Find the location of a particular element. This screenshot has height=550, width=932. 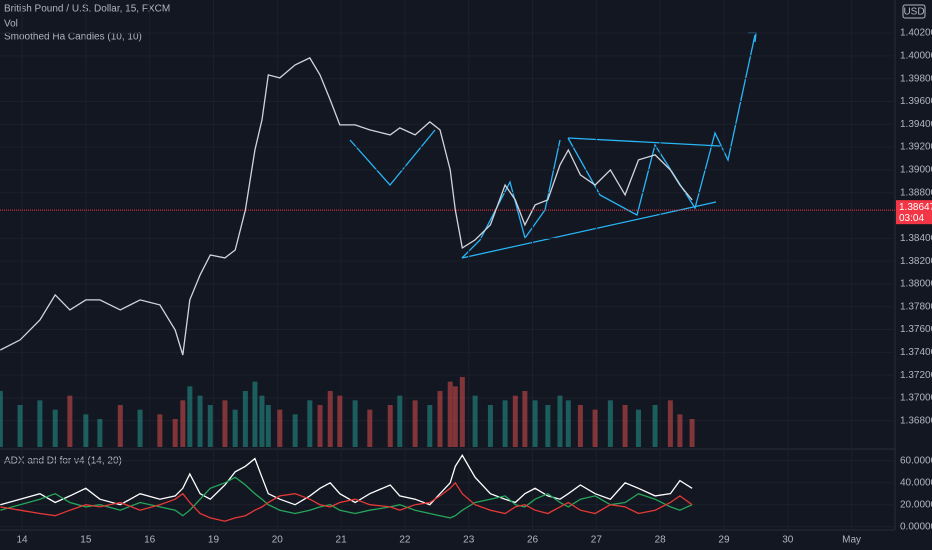

y-tick-label: 1.37600 is located at coordinates (916, 329).